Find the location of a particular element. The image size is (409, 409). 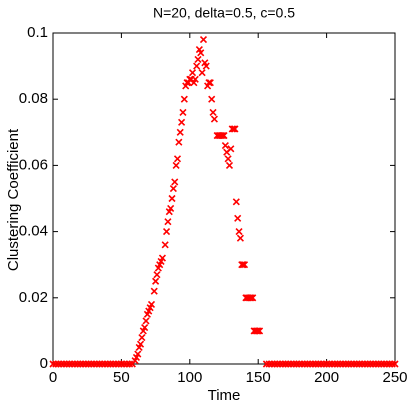

y-tick-label: 0 is located at coordinates (44, 363).